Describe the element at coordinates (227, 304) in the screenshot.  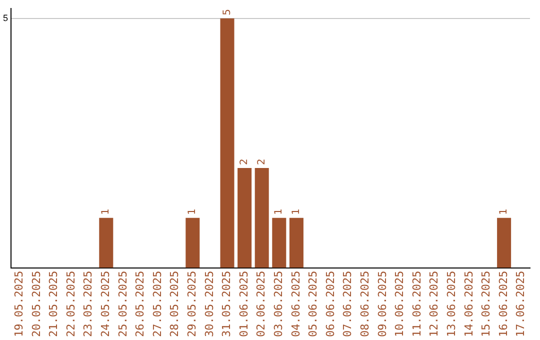
I see `x-tick-label: 31.05.2025` at that location.